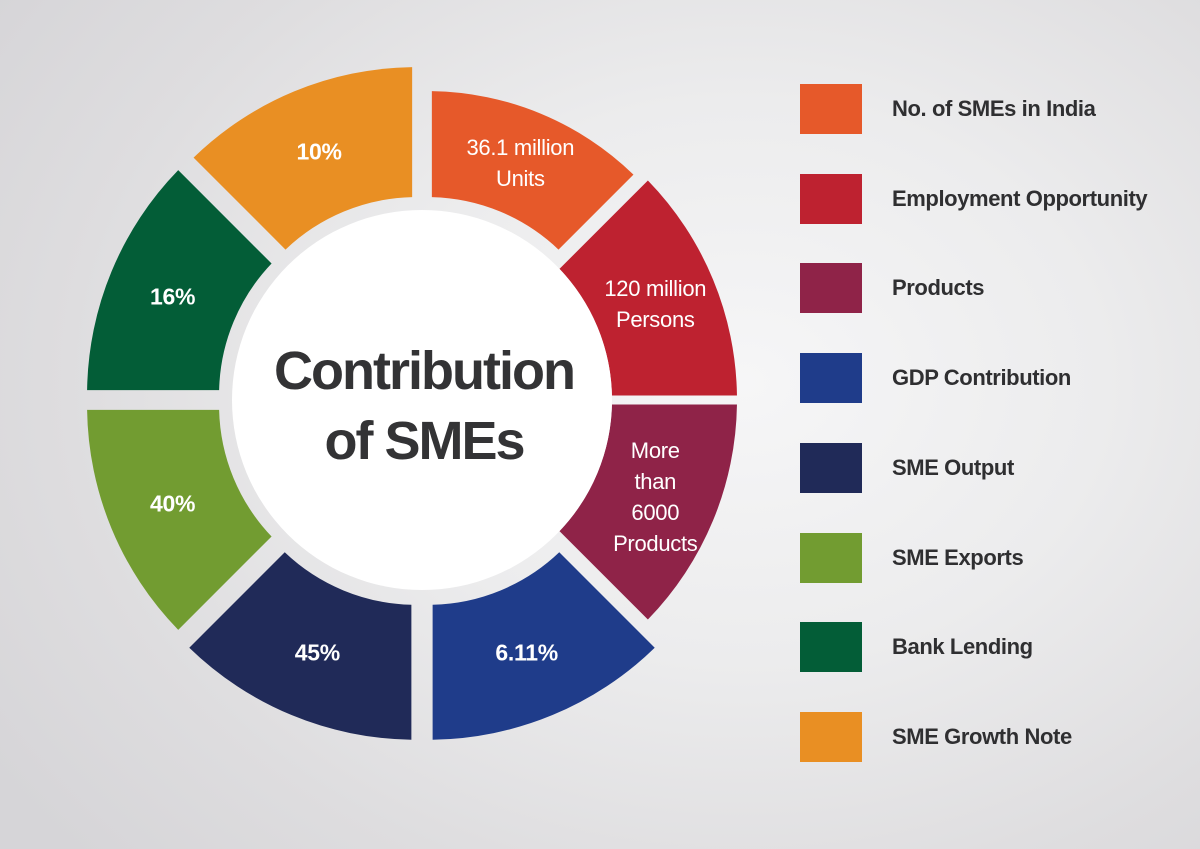 The width and height of the screenshot is (1200, 849). Describe the element at coordinates (982, 736) in the screenshot. I see `legend-label: SME Growth Note` at that location.